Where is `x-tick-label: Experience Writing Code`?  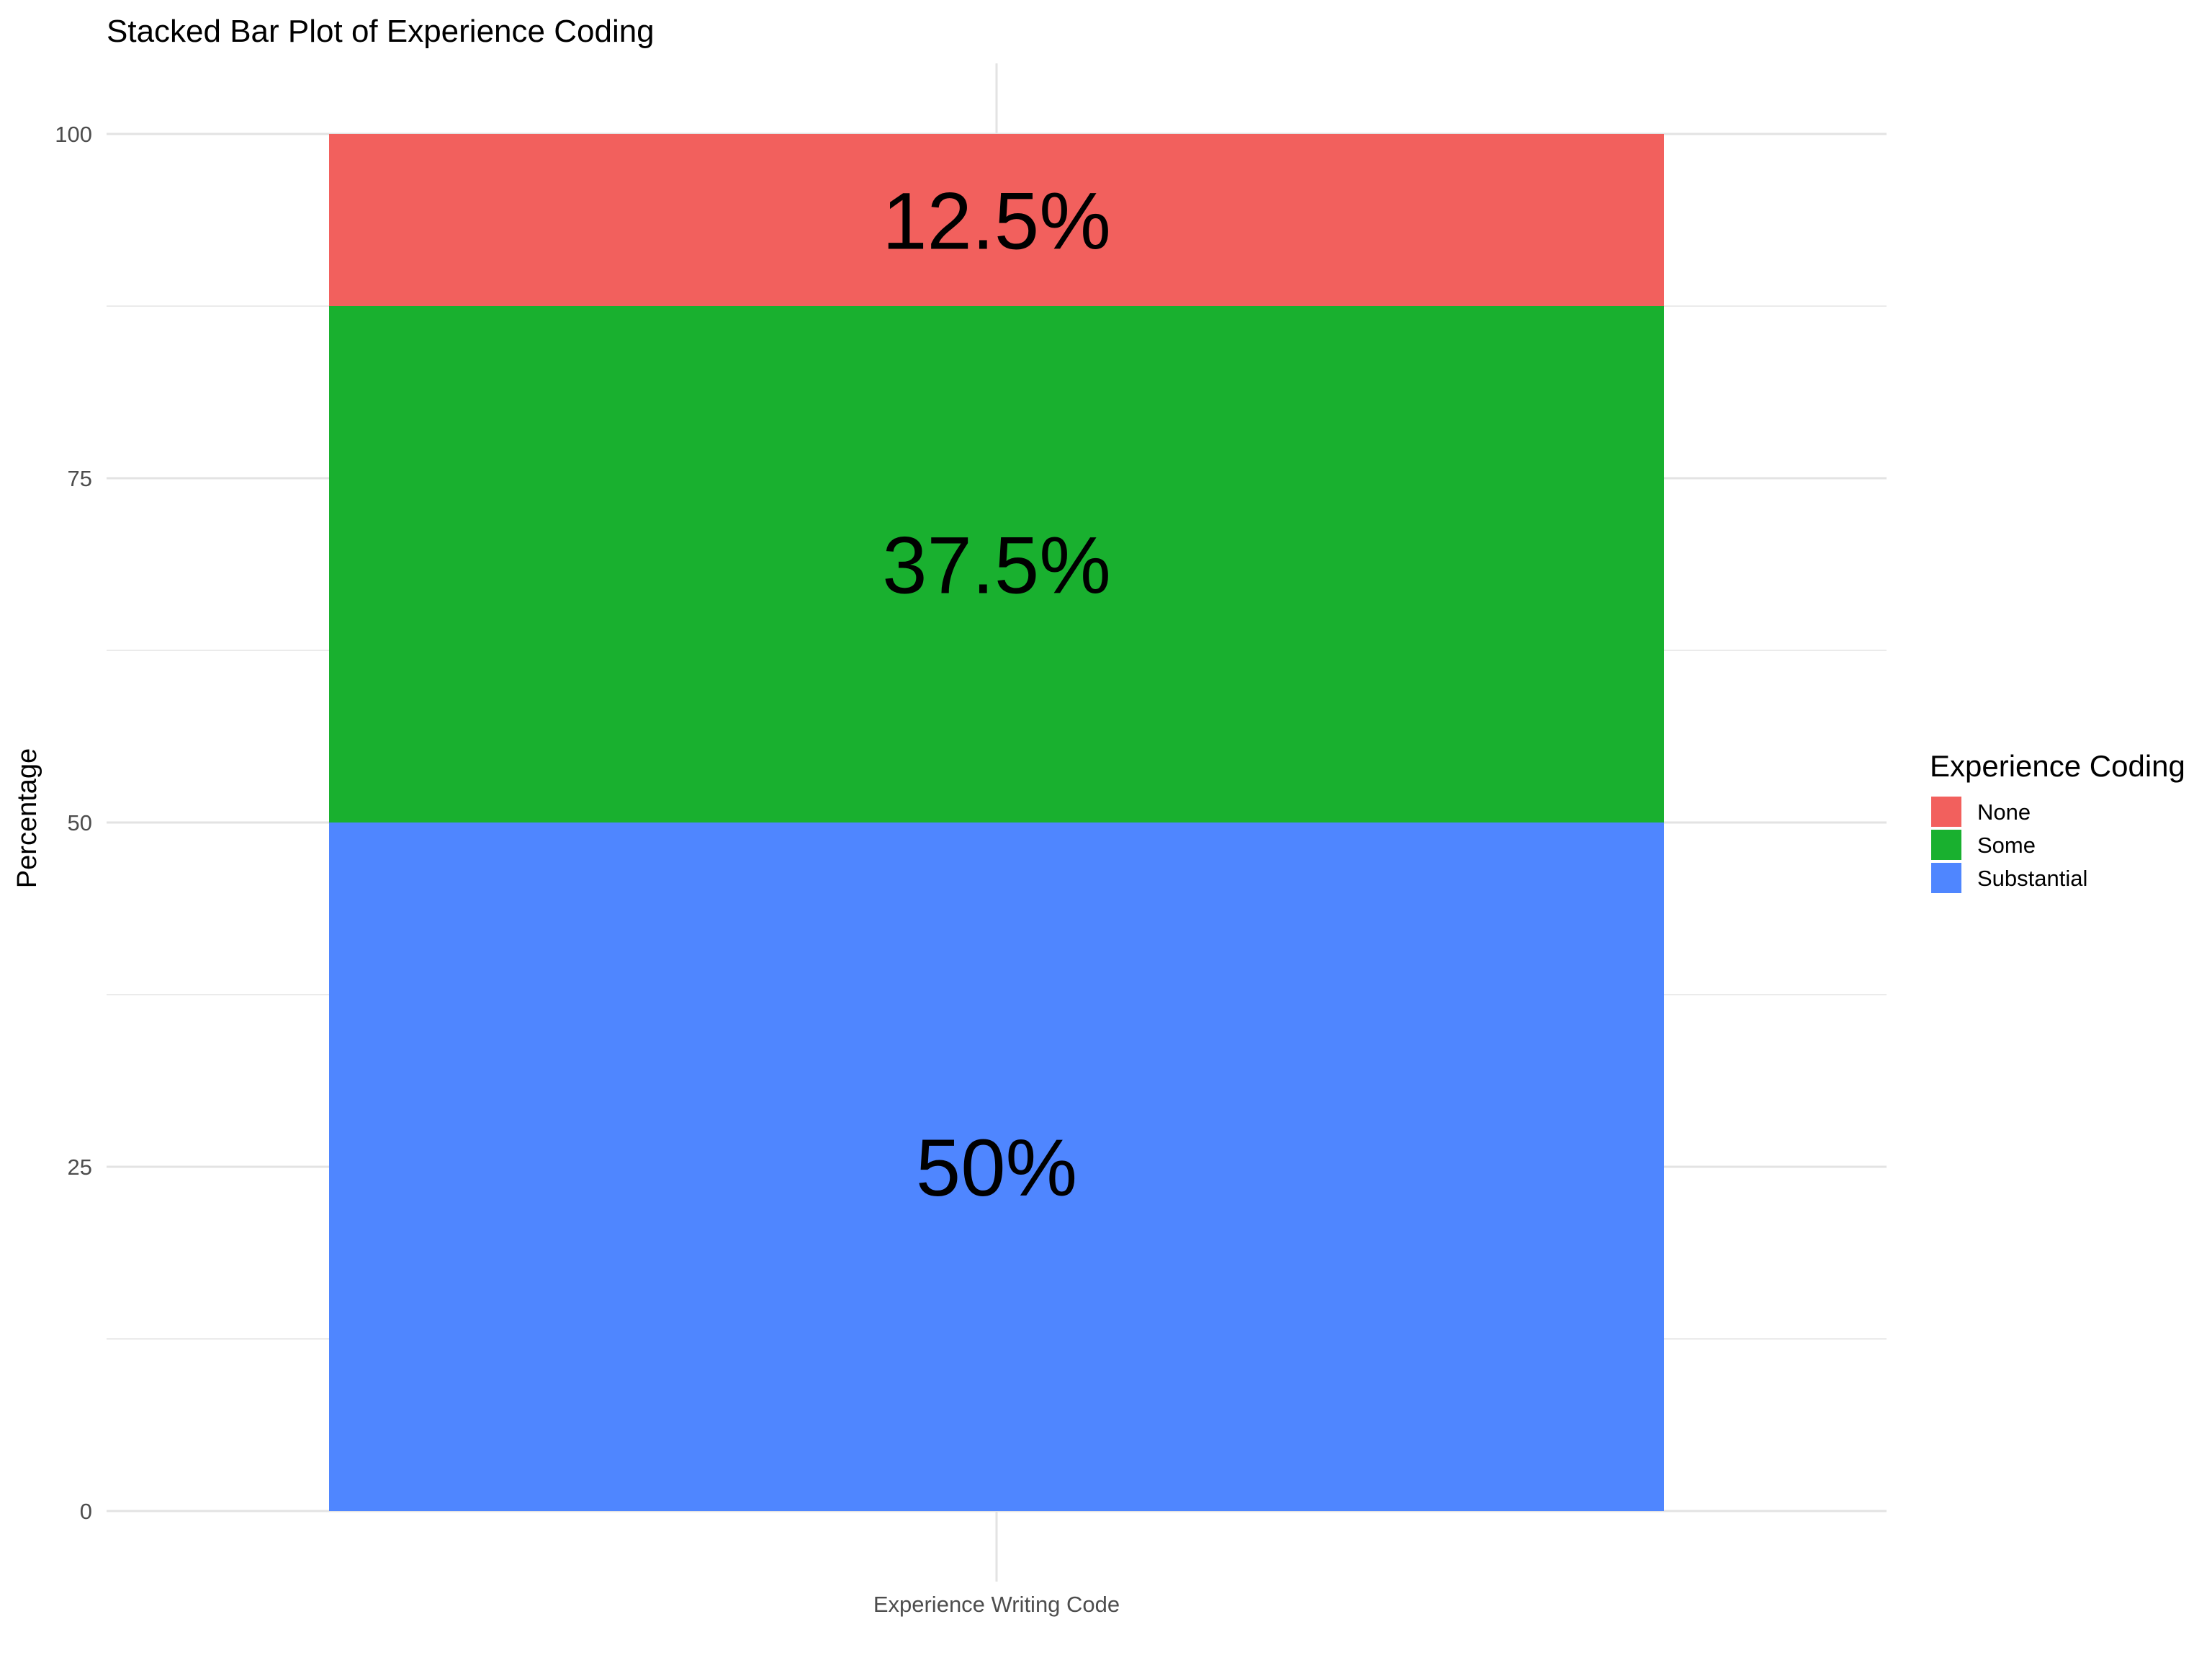 x-tick-label: Experience Writing Code is located at coordinates (996, 1604).